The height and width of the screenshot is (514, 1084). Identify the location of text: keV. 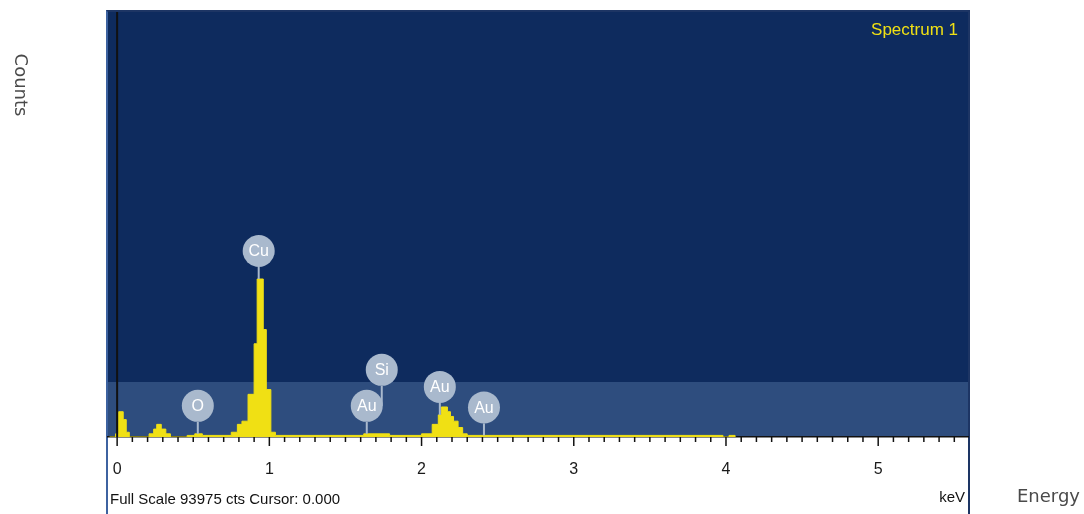
(952, 497).